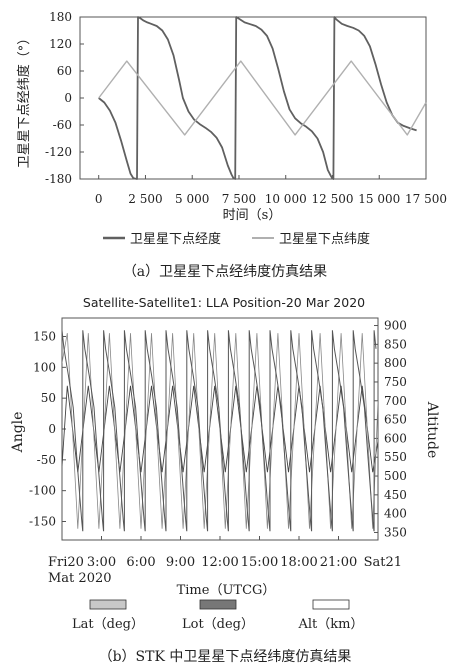 The image size is (450, 671). What do you see at coordinates (395, 476) in the screenshot?
I see `chart-b-y2-tick-label: 500` at bounding box center [395, 476].